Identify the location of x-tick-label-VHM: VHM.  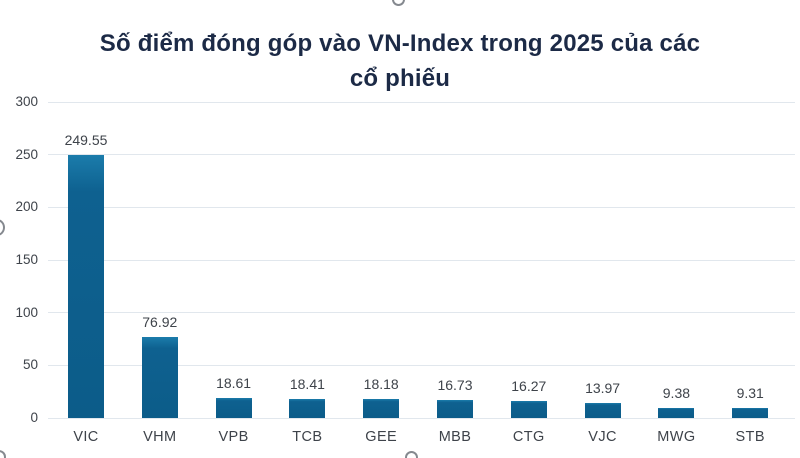
(160, 437).